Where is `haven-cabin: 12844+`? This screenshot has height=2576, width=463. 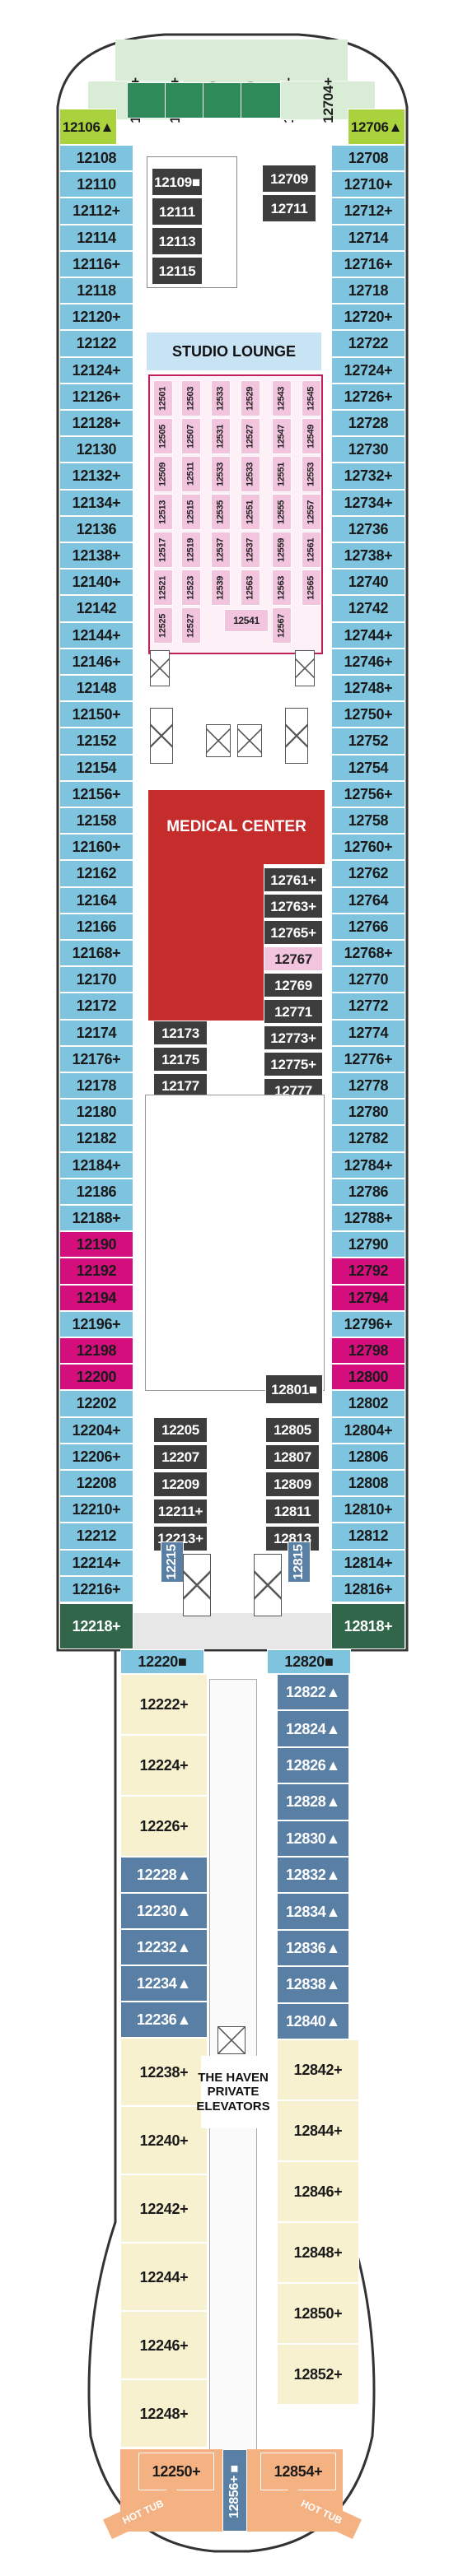 haven-cabin: 12844+ is located at coordinates (318, 2130).